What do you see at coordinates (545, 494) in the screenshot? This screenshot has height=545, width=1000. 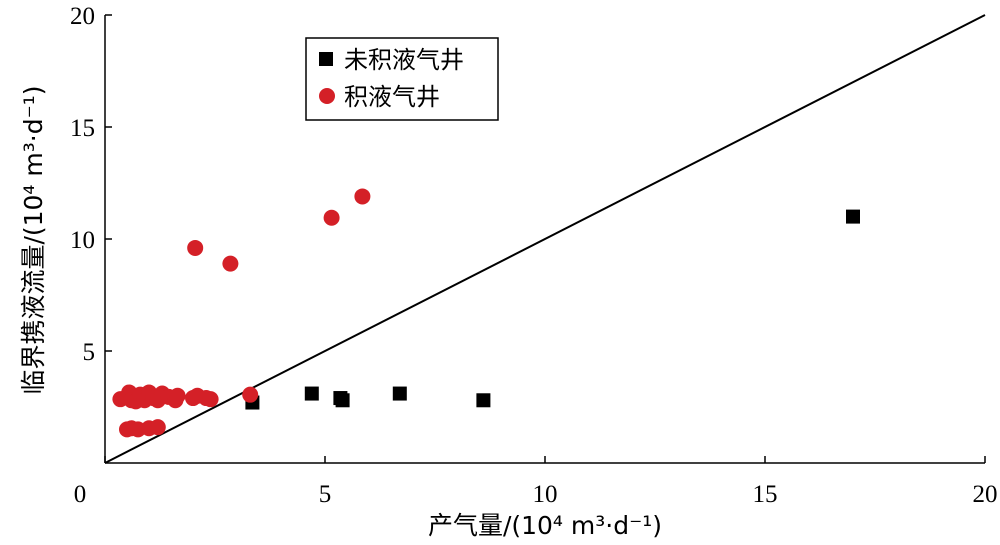 I see `x-tick-label: 10` at bounding box center [545, 494].